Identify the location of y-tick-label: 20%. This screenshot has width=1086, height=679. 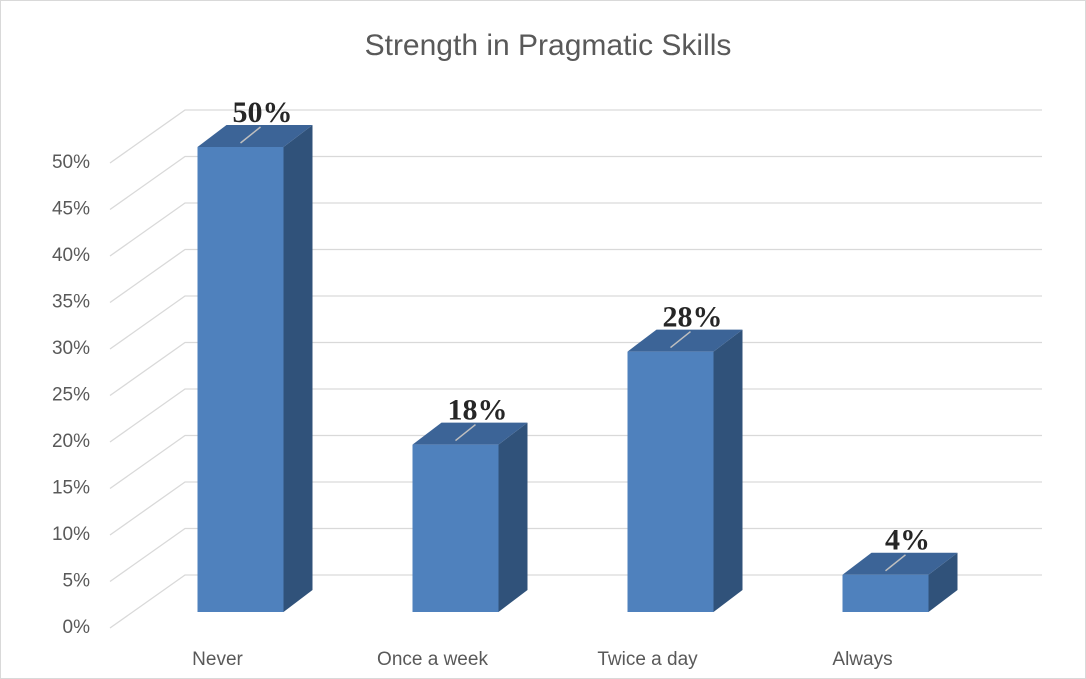
(71, 441).